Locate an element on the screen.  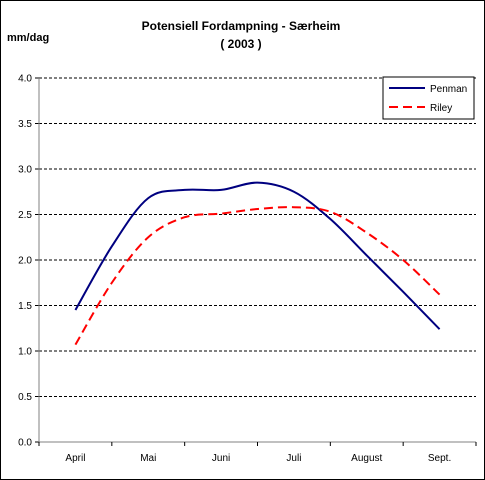
x-tick-label: Juli is located at coordinates (293, 458).